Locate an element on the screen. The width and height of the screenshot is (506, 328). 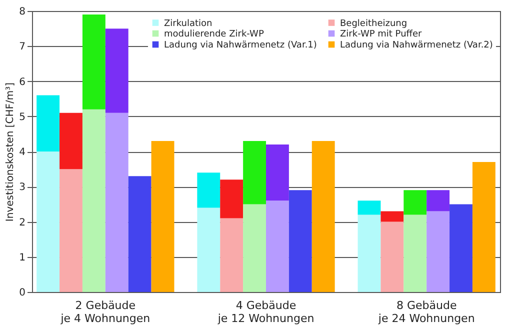
y-tick-label: 4 is located at coordinates (22, 152).